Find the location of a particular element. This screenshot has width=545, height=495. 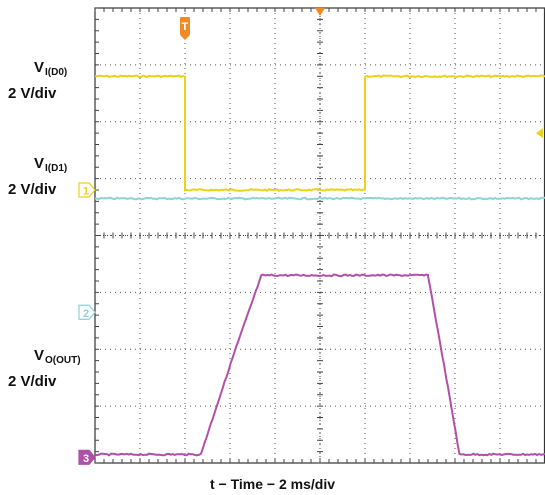

trigger-letter: T is located at coordinates (185, 27).